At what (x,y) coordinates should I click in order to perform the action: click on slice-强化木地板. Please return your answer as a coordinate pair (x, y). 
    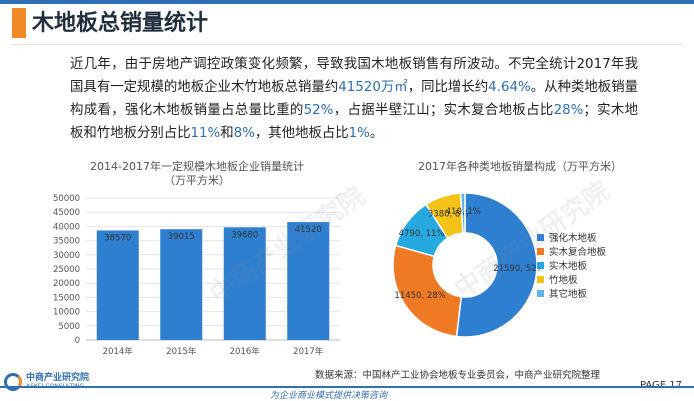
    Looking at the image, I should click on (496, 265).